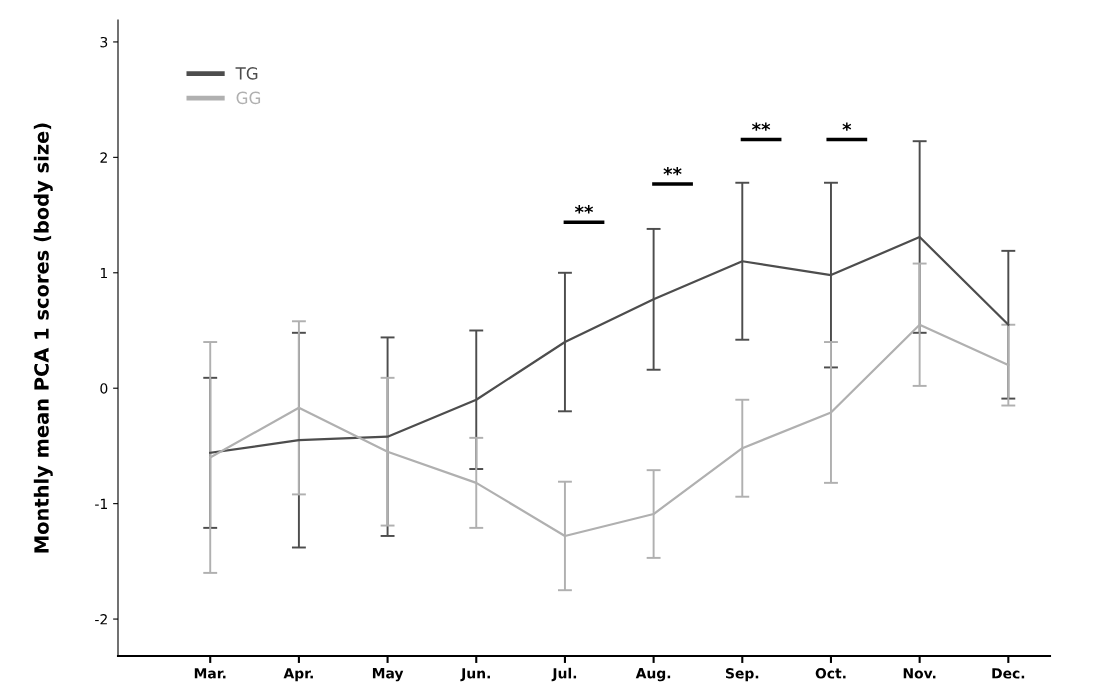 The height and width of the screenshot is (689, 1103). I want to click on y-tick-label: 0, so click(104, 388).